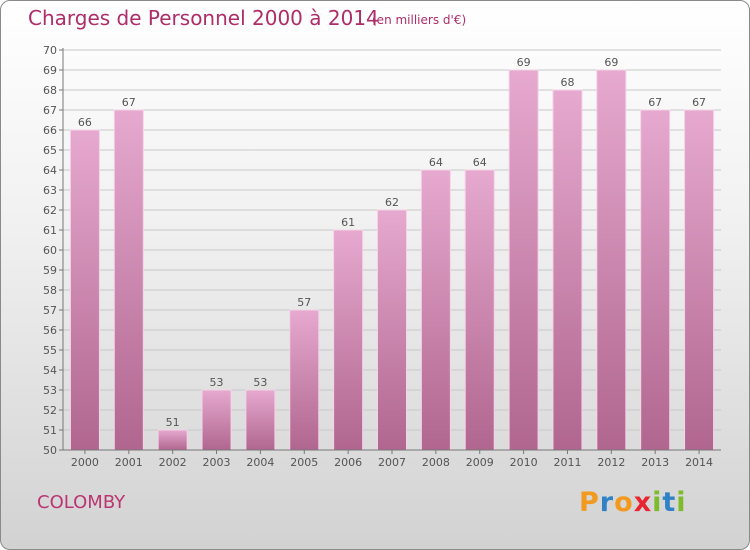  What do you see at coordinates (85, 462) in the screenshot?
I see `x-tick-label-2000: 2000` at bounding box center [85, 462].